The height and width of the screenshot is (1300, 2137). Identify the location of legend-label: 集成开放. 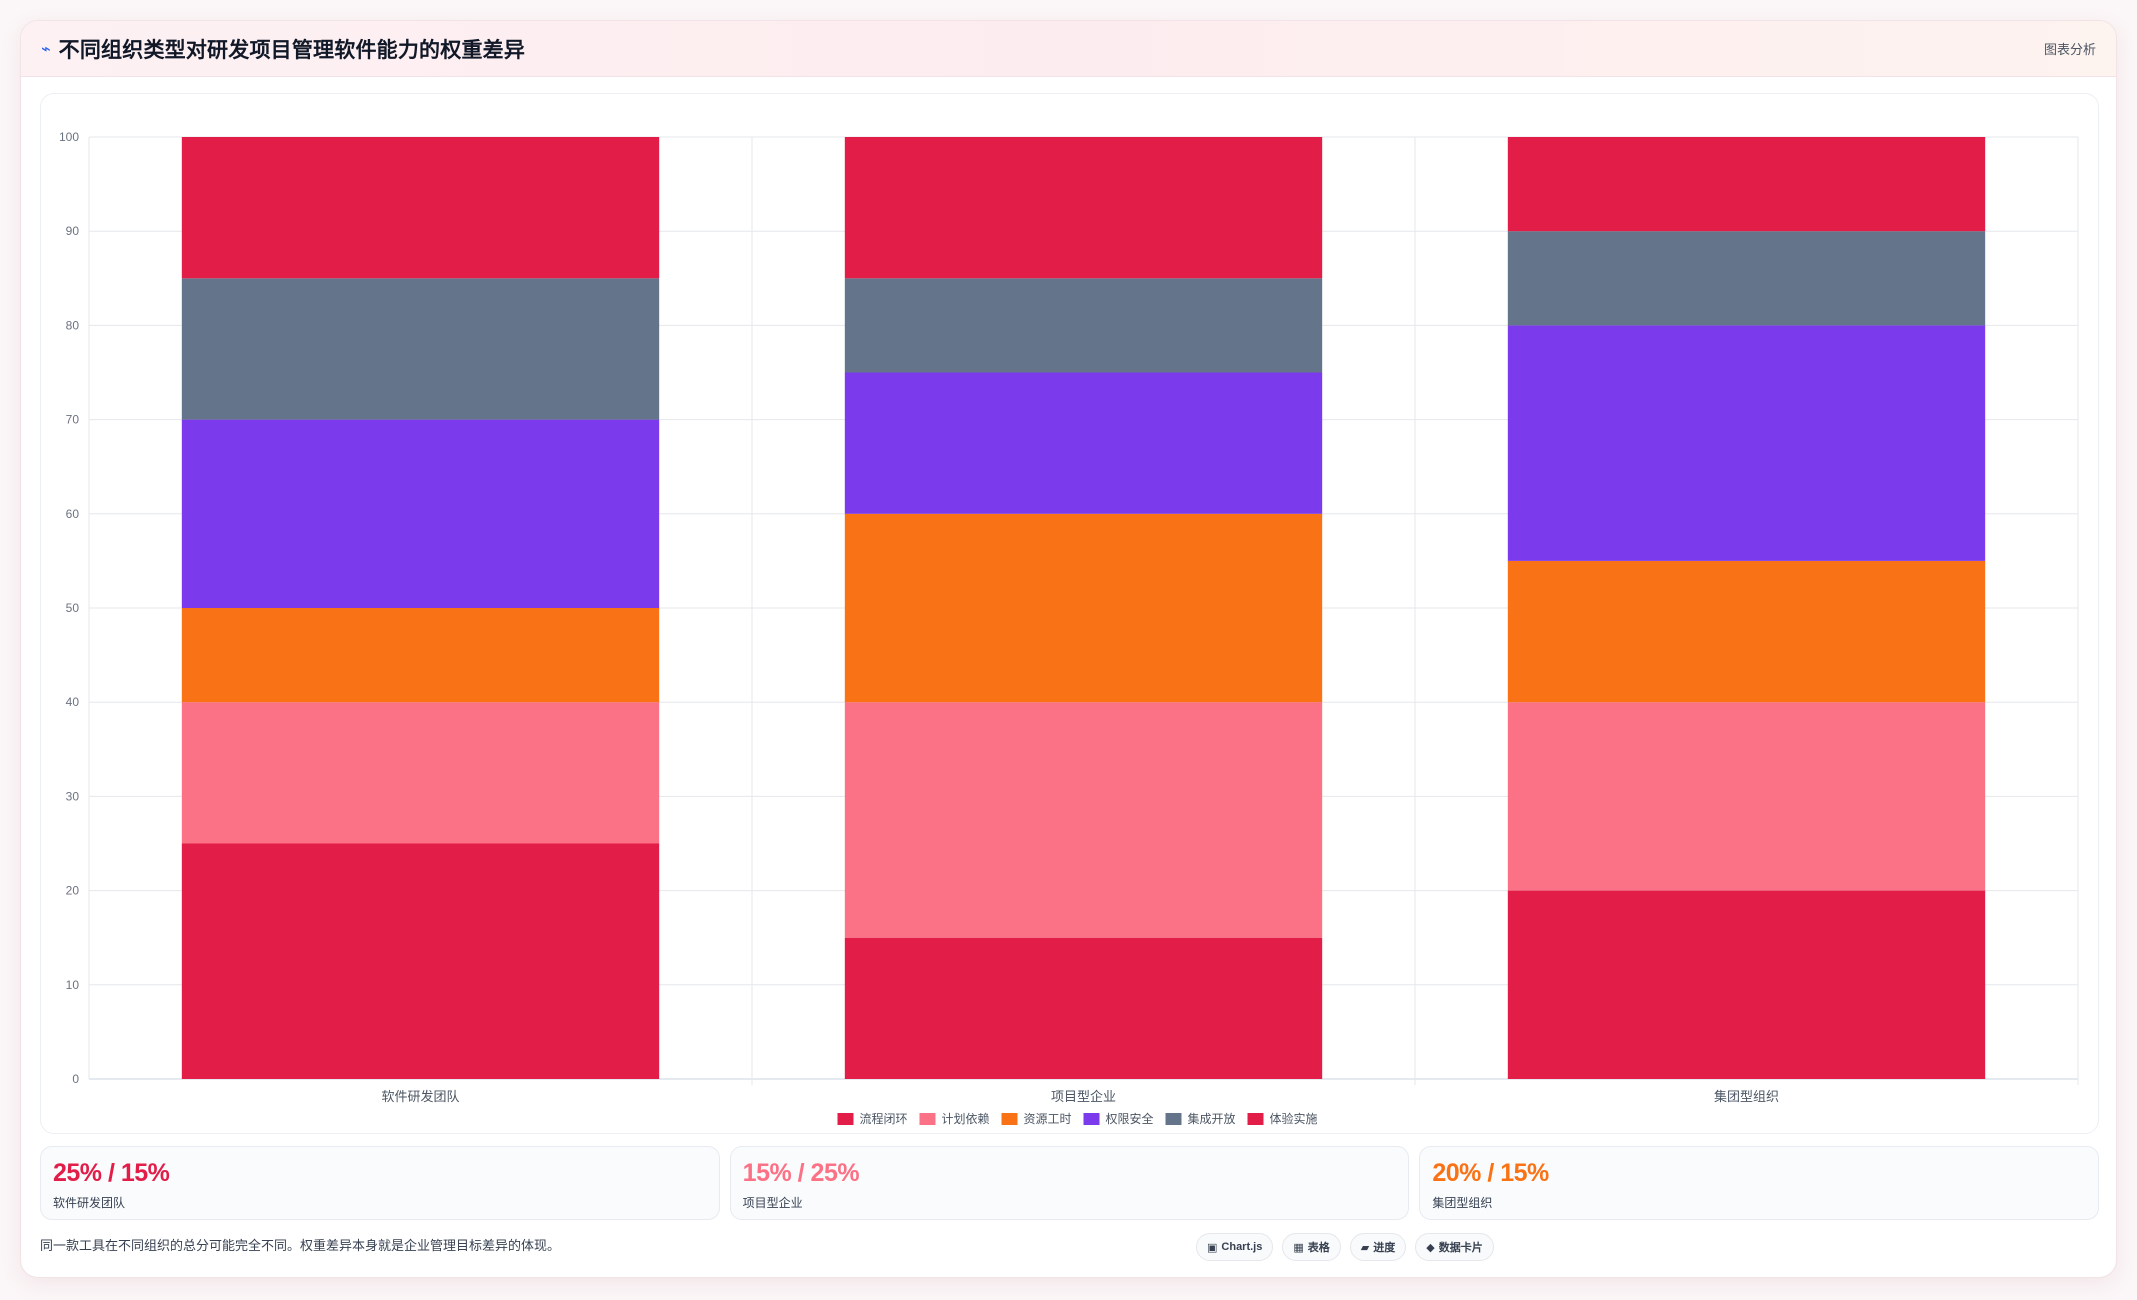
(1212, 1118).